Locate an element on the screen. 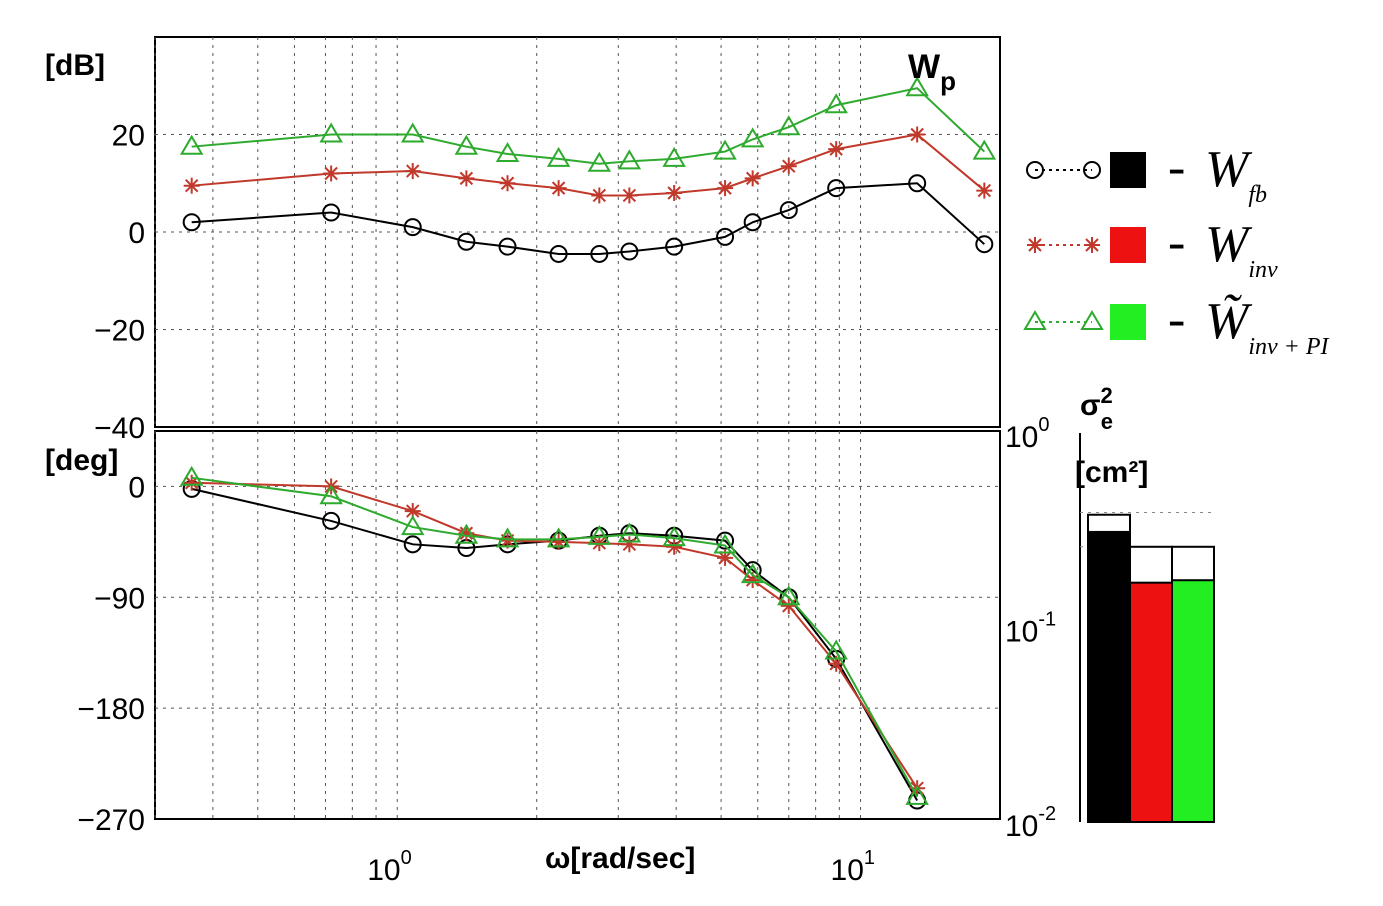 Image resolution: width=1383 pixels, height=906 pixels. magnitude-y-ticks: −40 −20 0 20 is located at coordinates (119, 283).